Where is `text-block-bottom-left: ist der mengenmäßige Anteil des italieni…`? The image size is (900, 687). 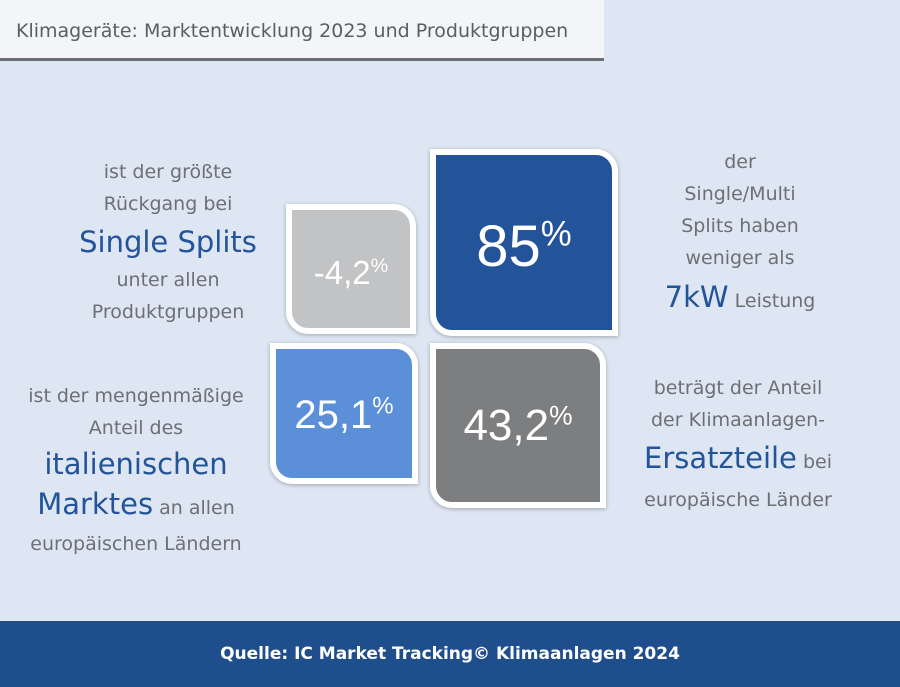
text-block-bottom-left: ist der mengenmäßige Anteil des italieni… is located at coordinates (136, 470).